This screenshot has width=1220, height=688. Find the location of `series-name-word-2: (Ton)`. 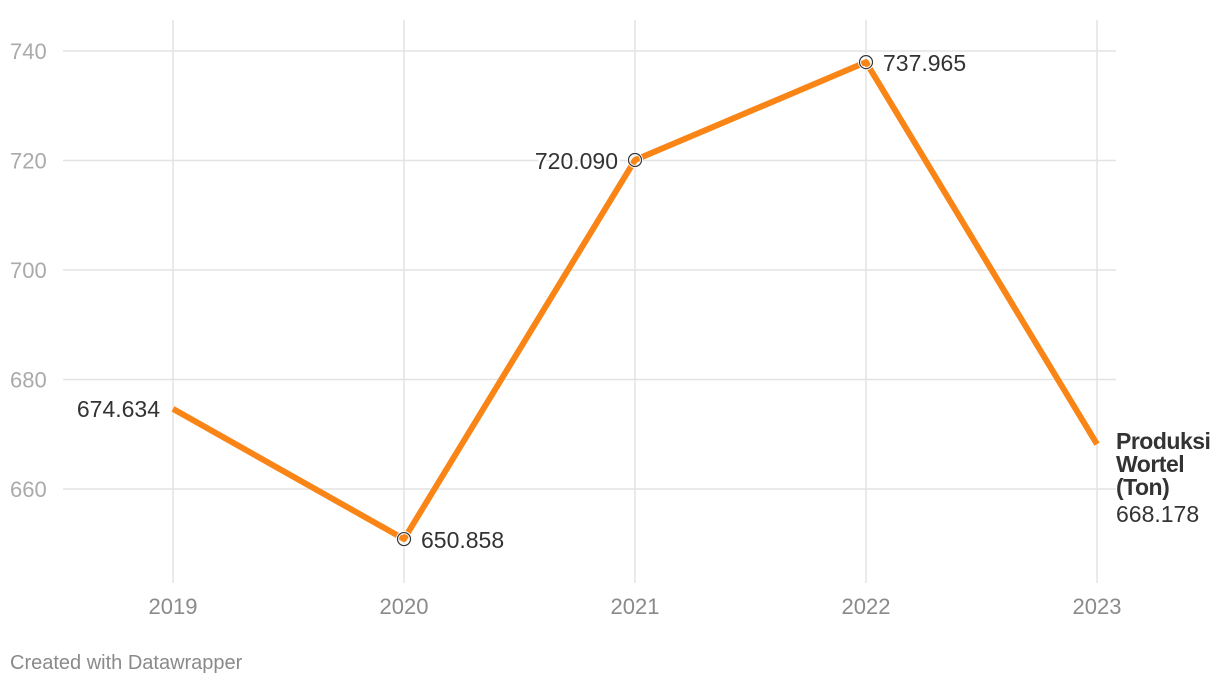

series-name-word-2: (Ton) is located at coordinates (1142, 487).